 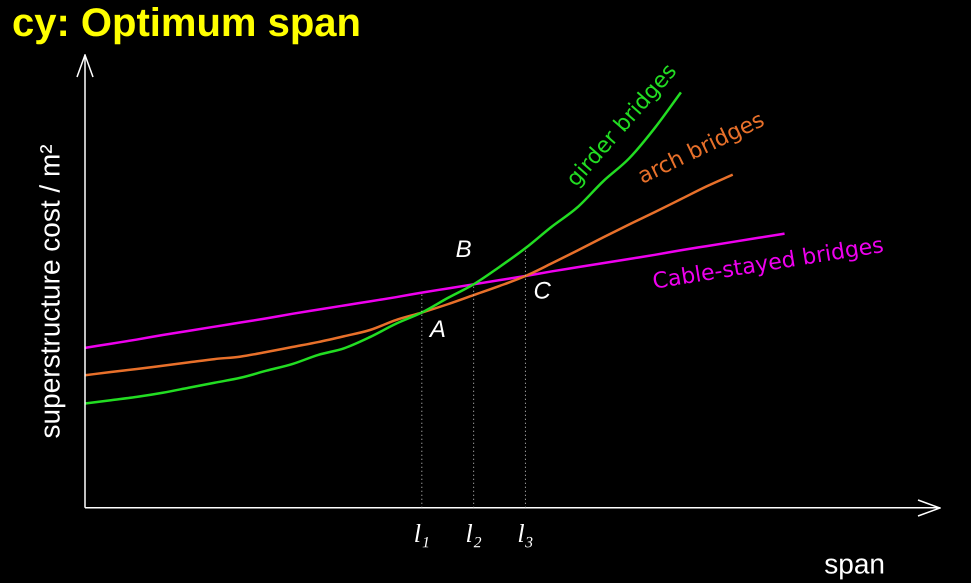 What do you see at coordinates (525, 533) in the screenshot?
I see `x-tick-label: l₃` at bounding box center [525, 533].